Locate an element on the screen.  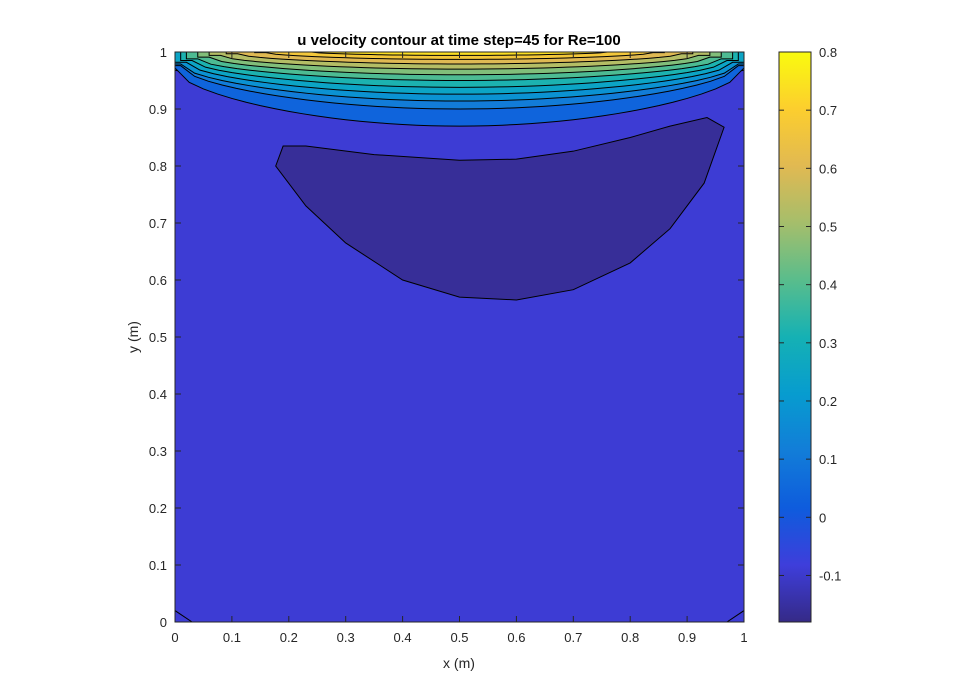
x-tick-label: 0.7 is located at coordinates (573, 637).